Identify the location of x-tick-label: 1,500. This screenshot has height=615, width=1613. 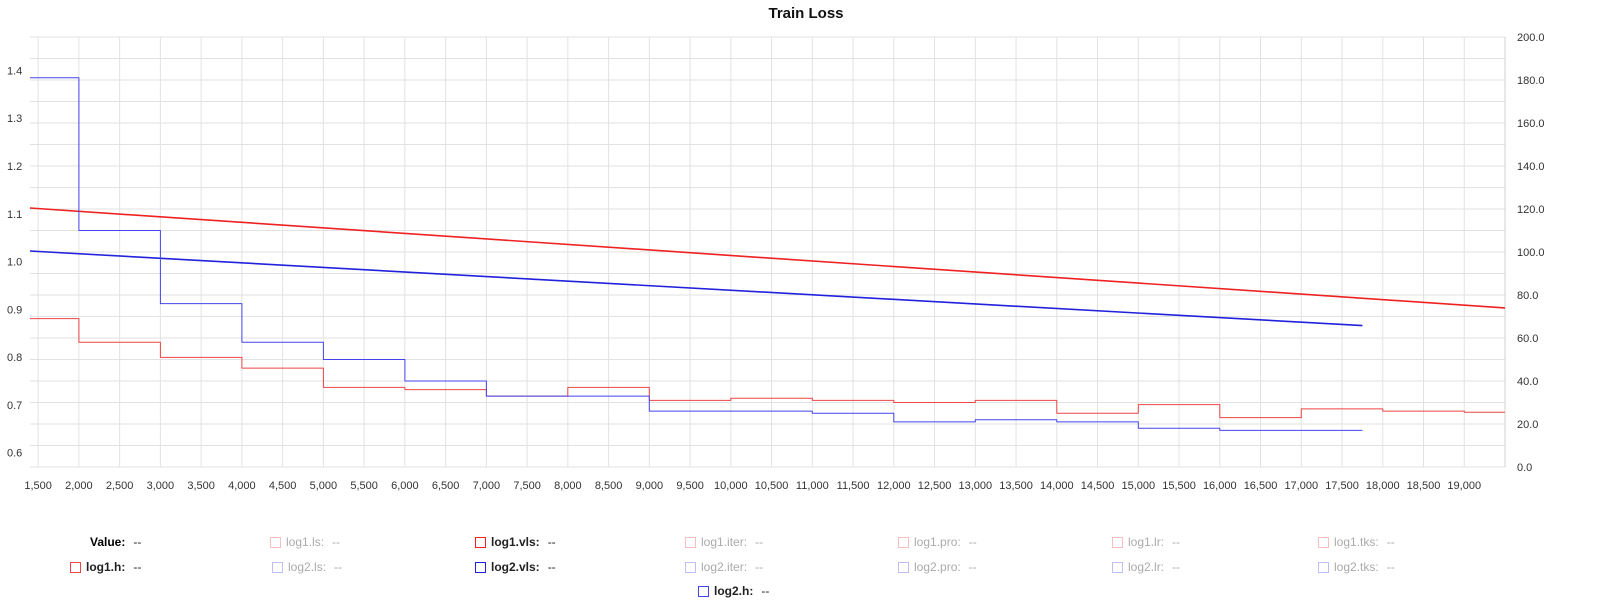
(38, 486).